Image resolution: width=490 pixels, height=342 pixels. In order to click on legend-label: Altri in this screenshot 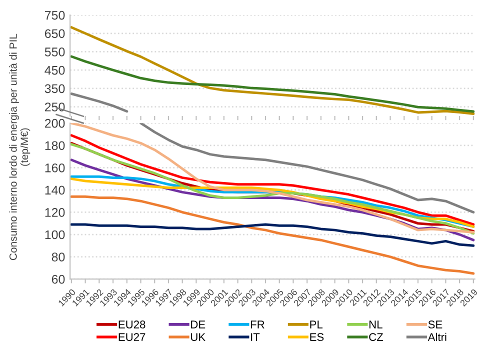, I will do `click(437, 336)`.